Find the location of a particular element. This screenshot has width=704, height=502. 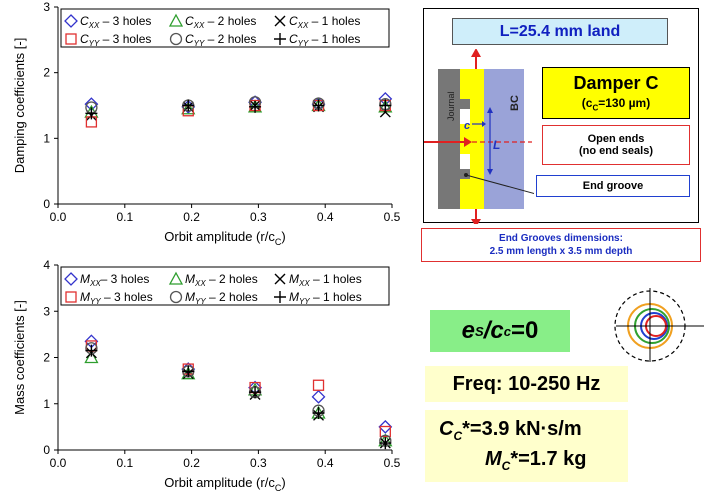

coefficients-box: CC*=3.9 kN·s/m MC*=1.7 kg is located at coordinates (526, 446).